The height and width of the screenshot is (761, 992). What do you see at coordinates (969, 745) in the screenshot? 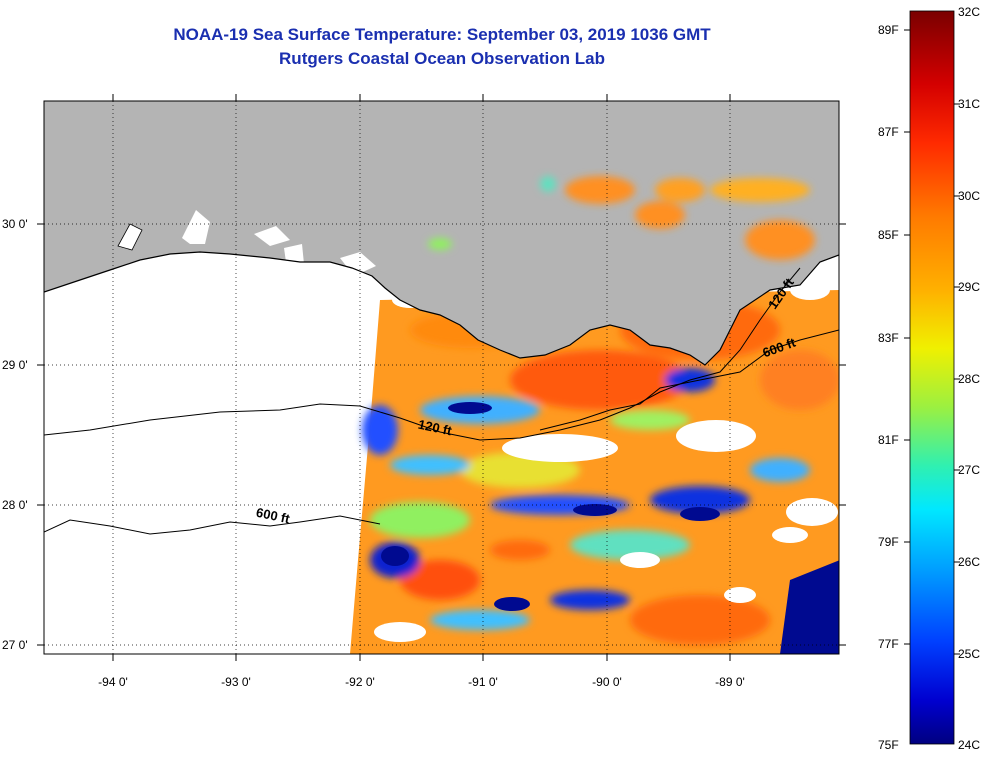
I see `cb-label-24c: 24C` at bounding box center [969, 745].